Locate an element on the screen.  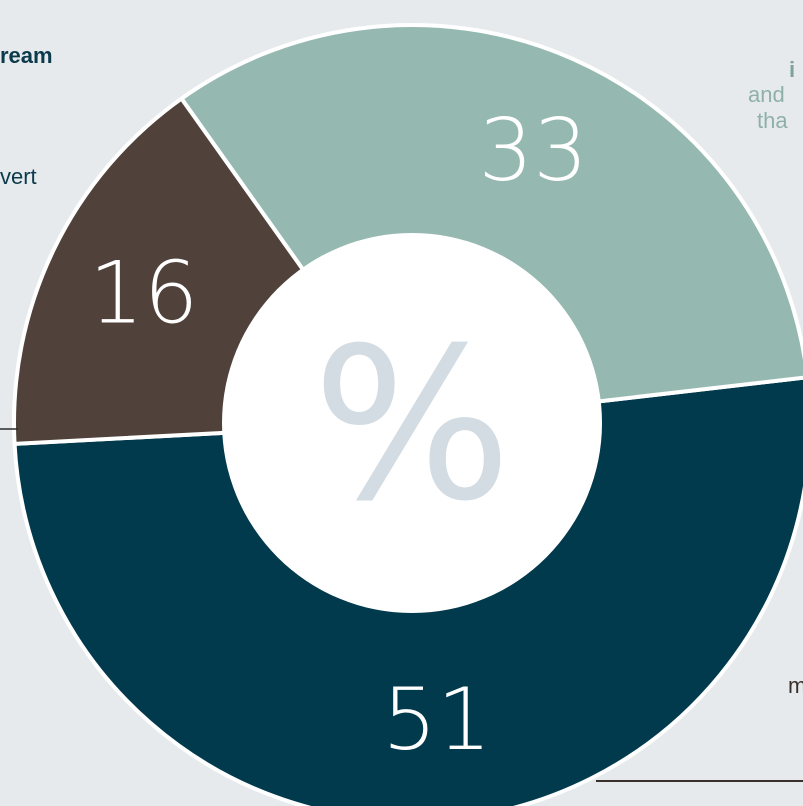
left-annotation-text: vert is located at coordinates (18, 176).